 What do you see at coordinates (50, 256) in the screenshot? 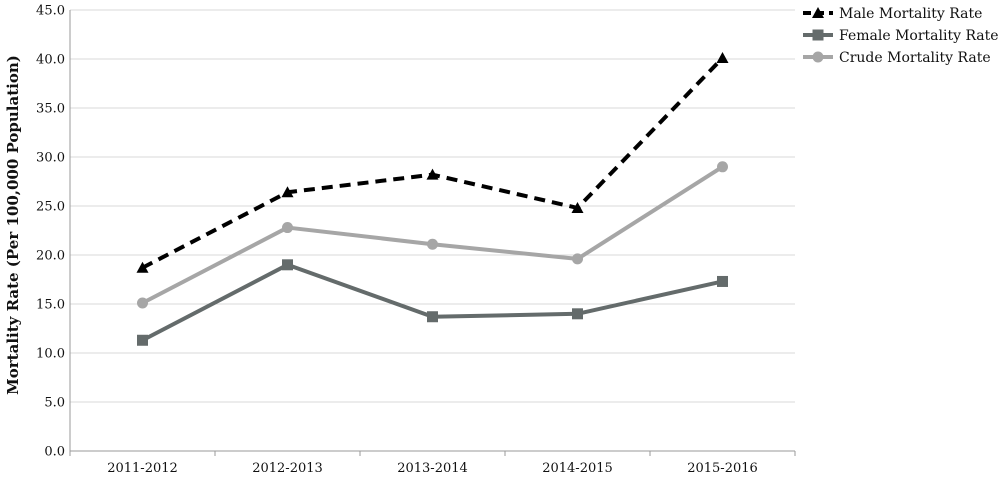
I see `y-tick-label: 20.0` at bounding box center [50, 256].